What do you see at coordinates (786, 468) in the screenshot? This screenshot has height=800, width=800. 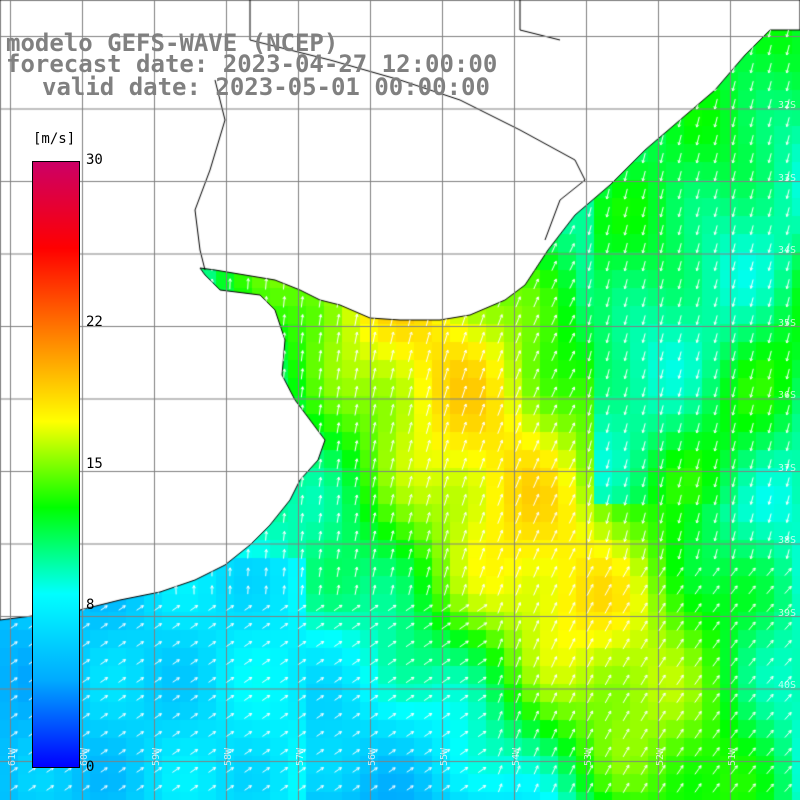 I see `latitude-label: 37S` at bounding box center [786, 468].